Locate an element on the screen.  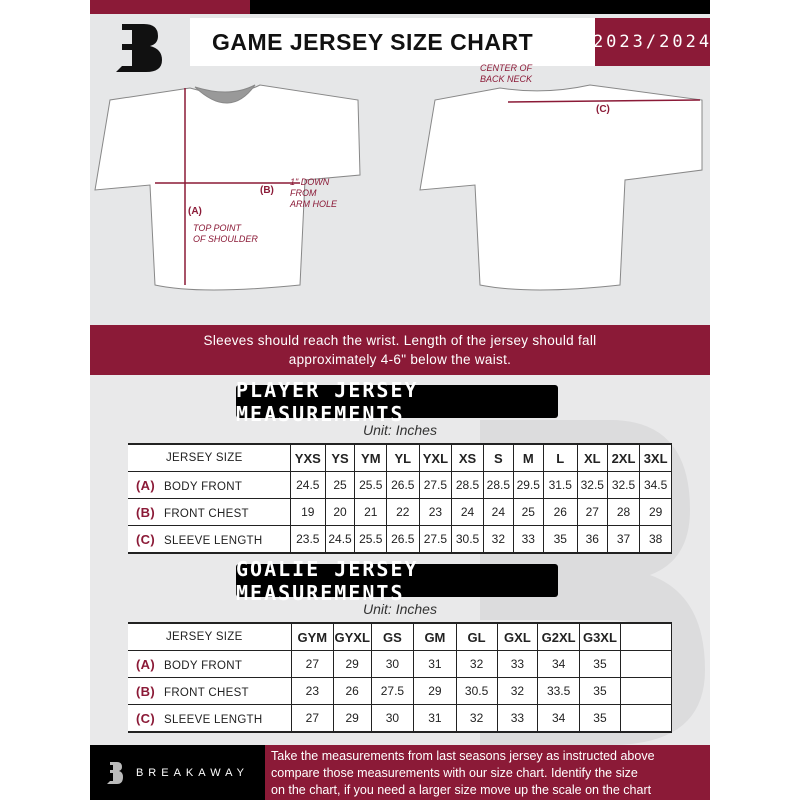
table-cell: 36 is located at coordinates (592, 539).